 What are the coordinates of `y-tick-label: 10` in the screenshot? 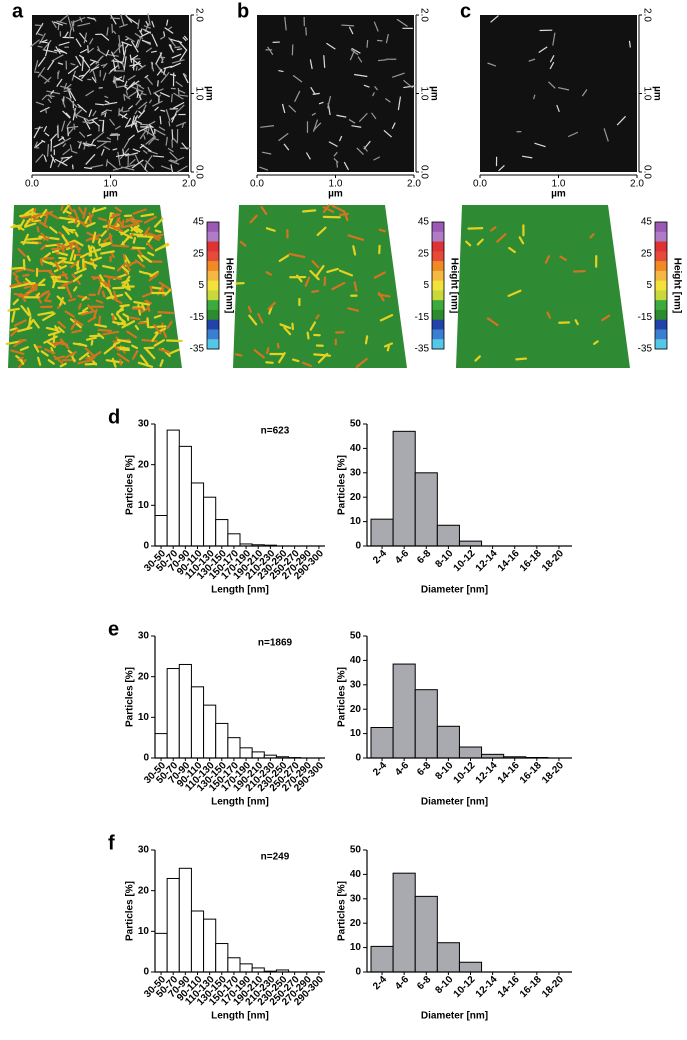 It's located at (356, 521).